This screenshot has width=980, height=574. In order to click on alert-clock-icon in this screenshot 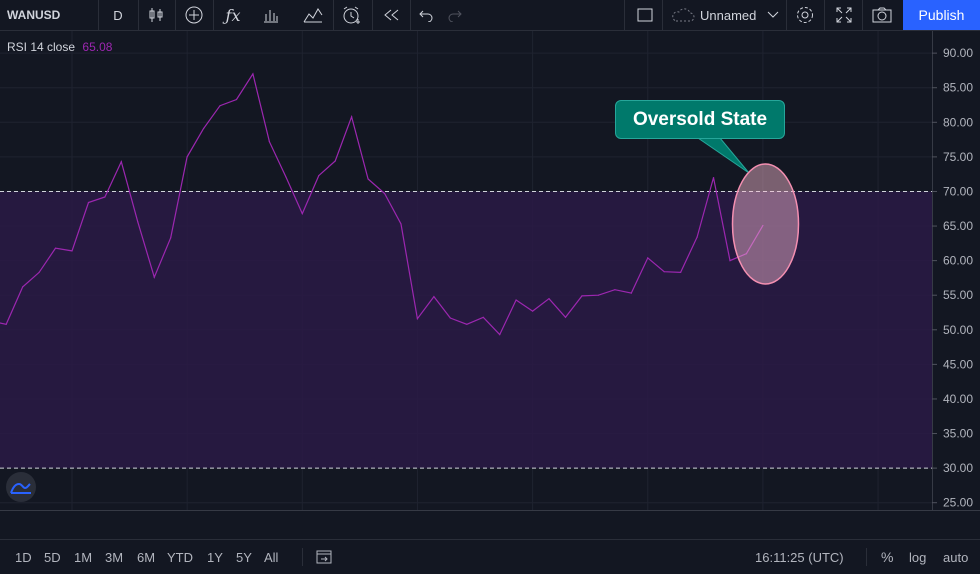, I will do `click(352, 15)`.